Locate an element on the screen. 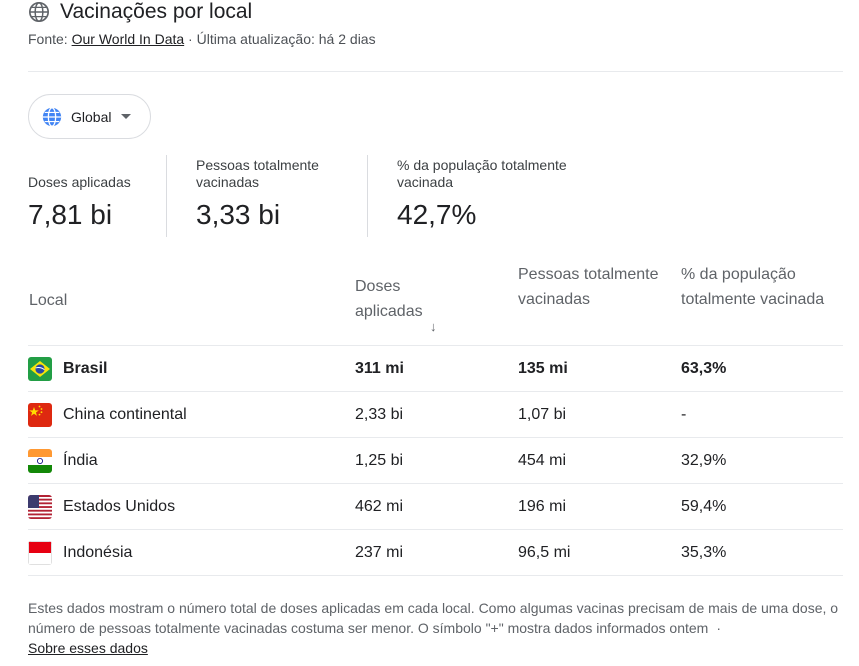 Image resolution: width=859 pixels, height=666 pixels. table-row: Brasil 311 mi 135 mi 63,3% is located at coordinates (435, 369).